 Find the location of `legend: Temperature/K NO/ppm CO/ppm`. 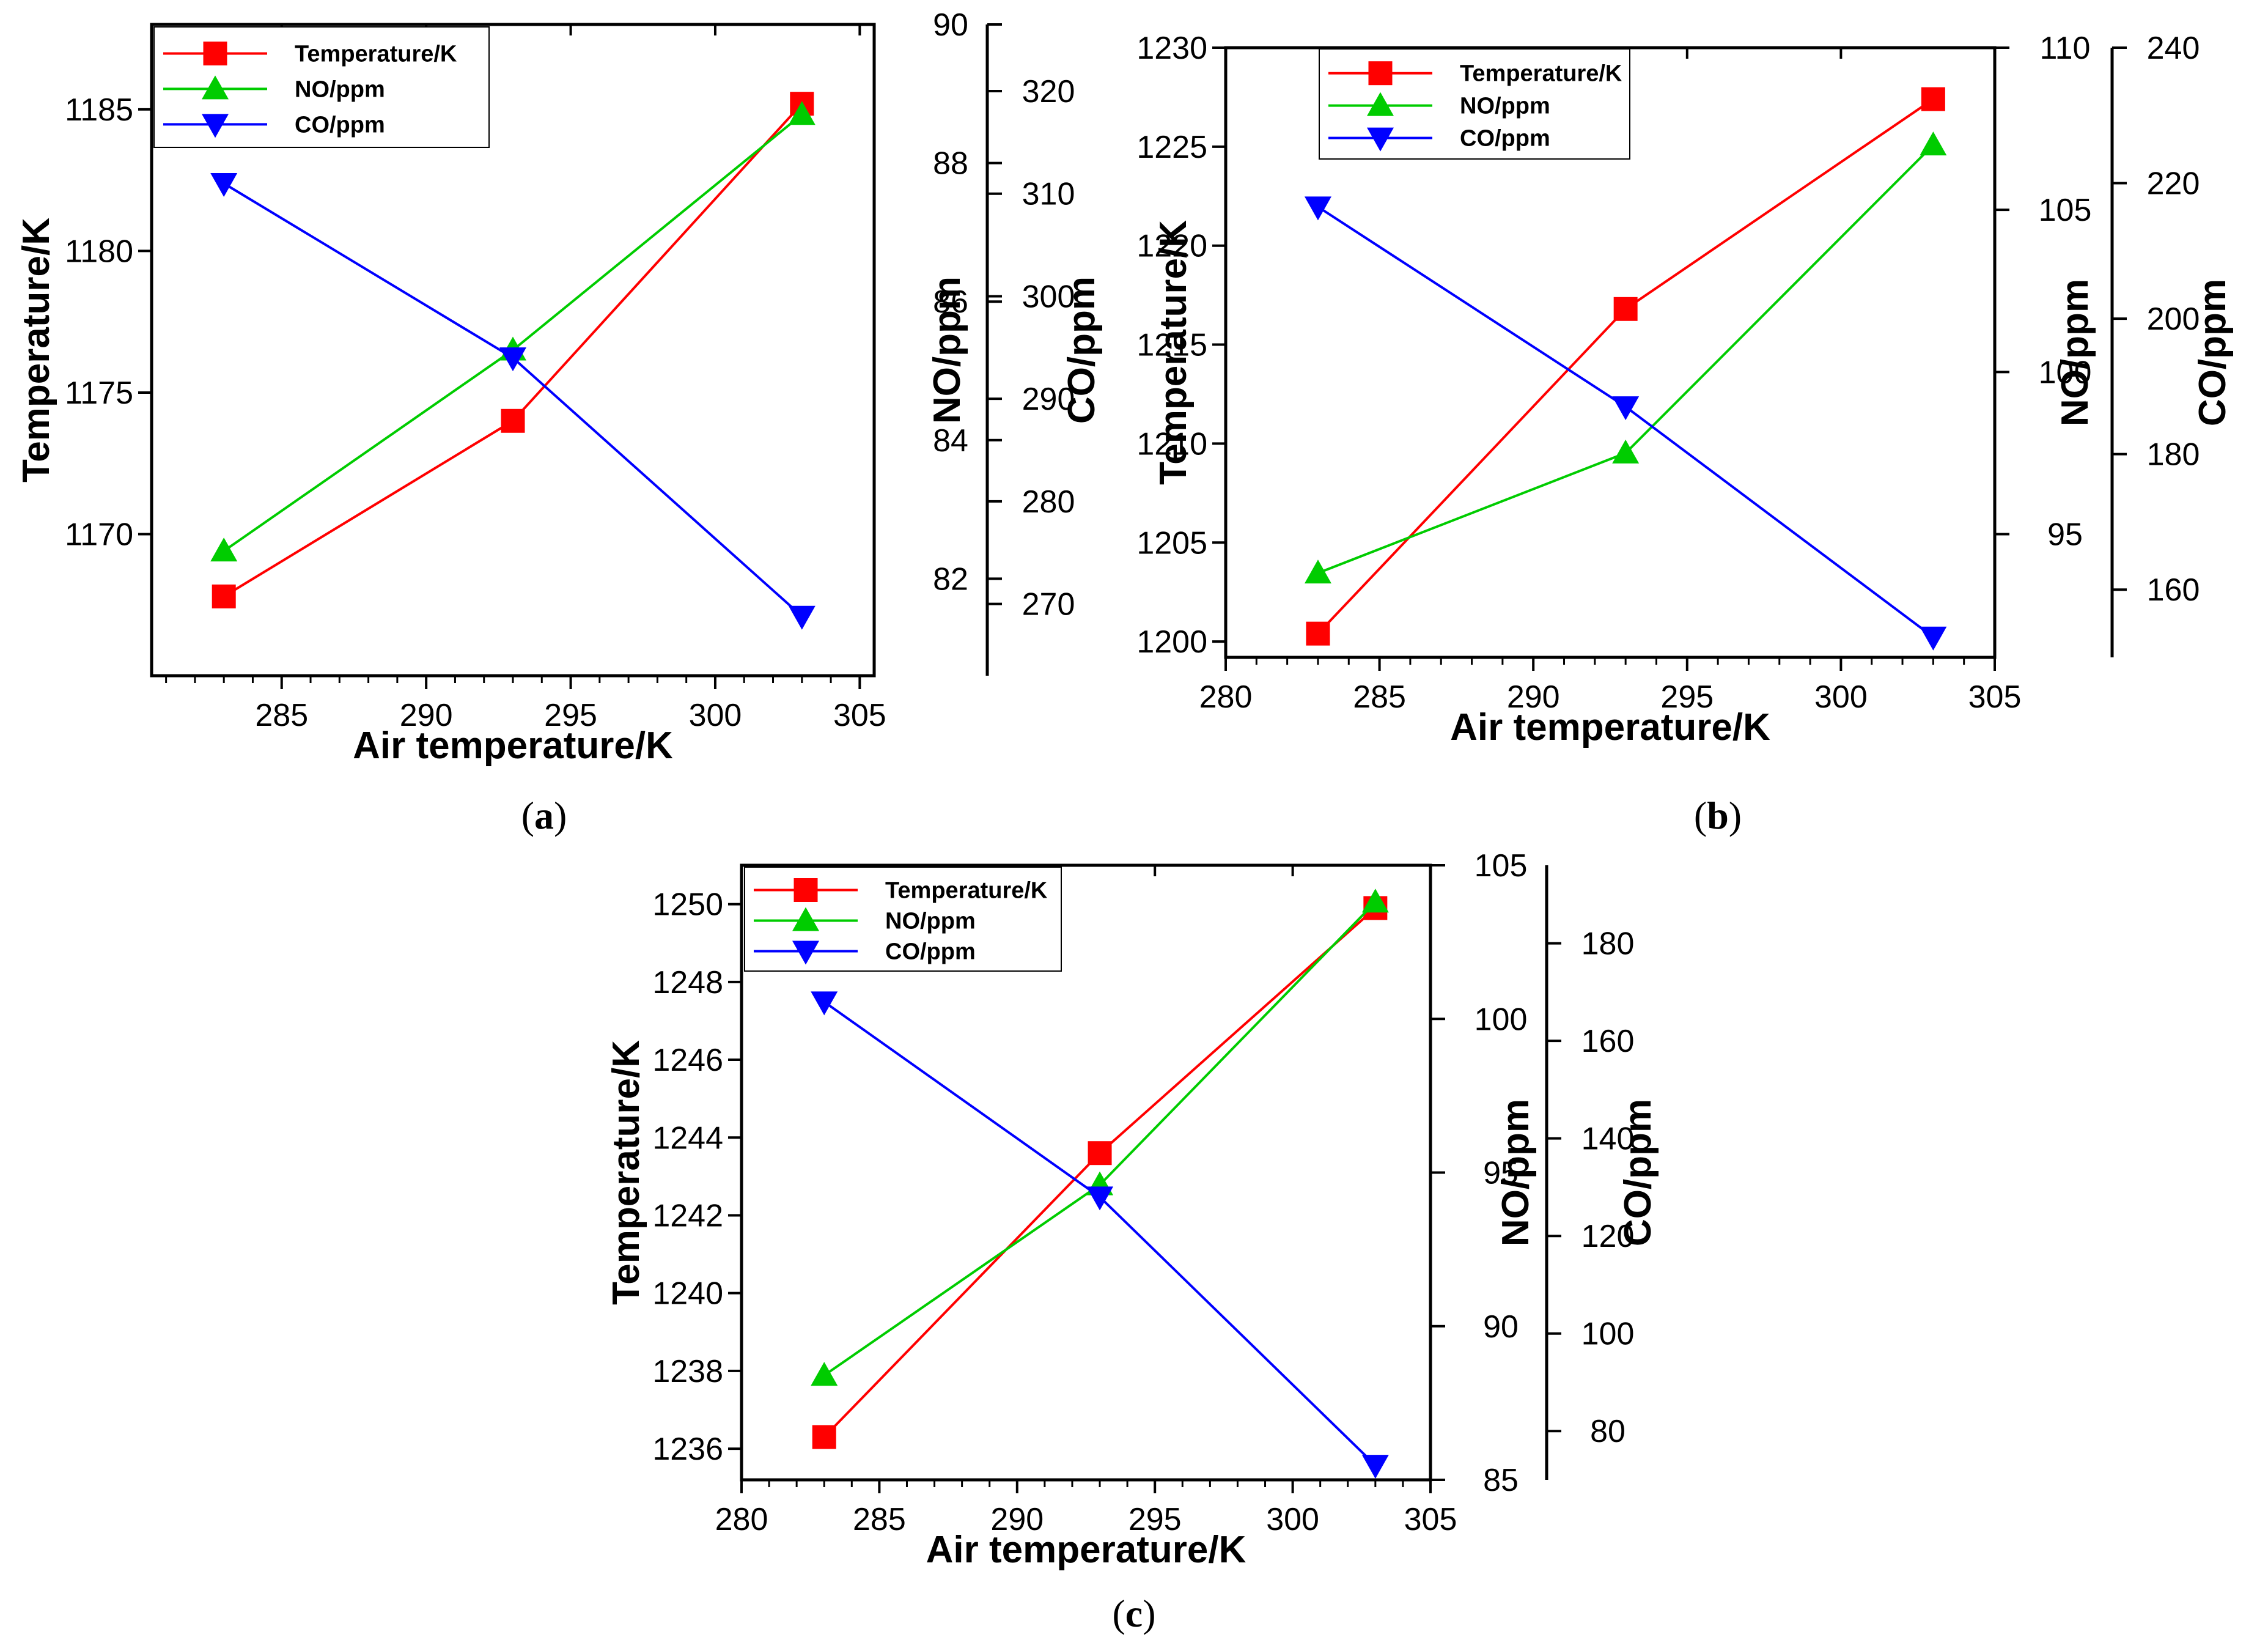

legend: Temperature/K NO/ppm CO/ppm is located at coordinates (1474, 104).